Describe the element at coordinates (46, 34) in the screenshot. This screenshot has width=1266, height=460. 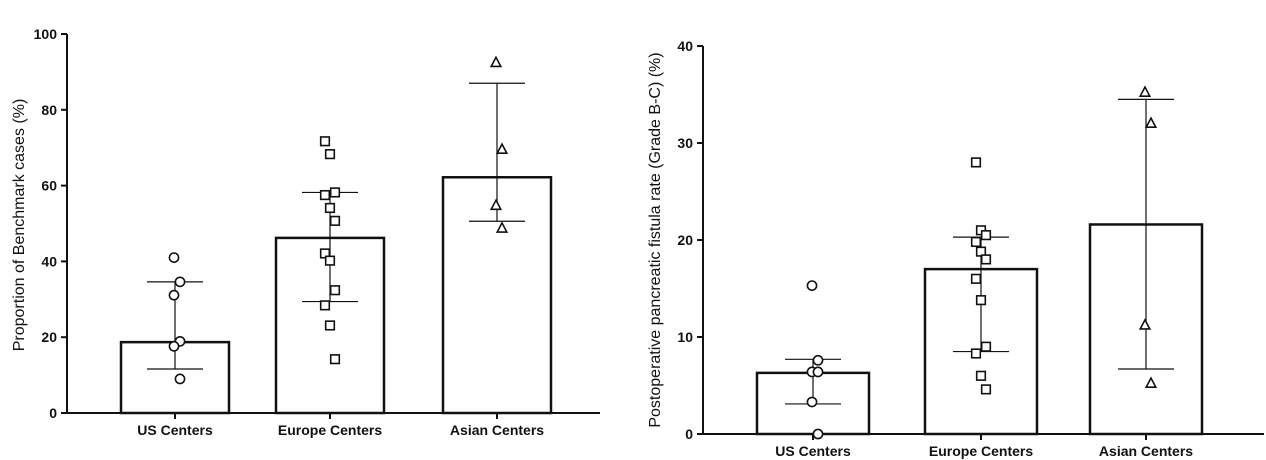
I see `y-tick-label: 100` at that location.